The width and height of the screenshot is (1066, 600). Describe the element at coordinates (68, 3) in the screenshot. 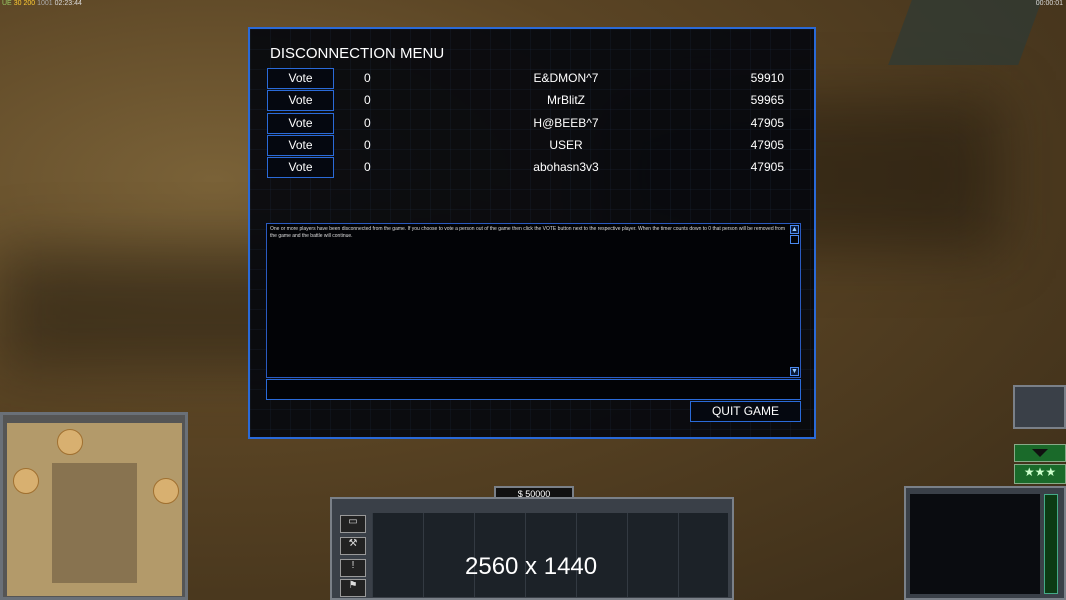

I see `clock: 02:23:44` at that location.